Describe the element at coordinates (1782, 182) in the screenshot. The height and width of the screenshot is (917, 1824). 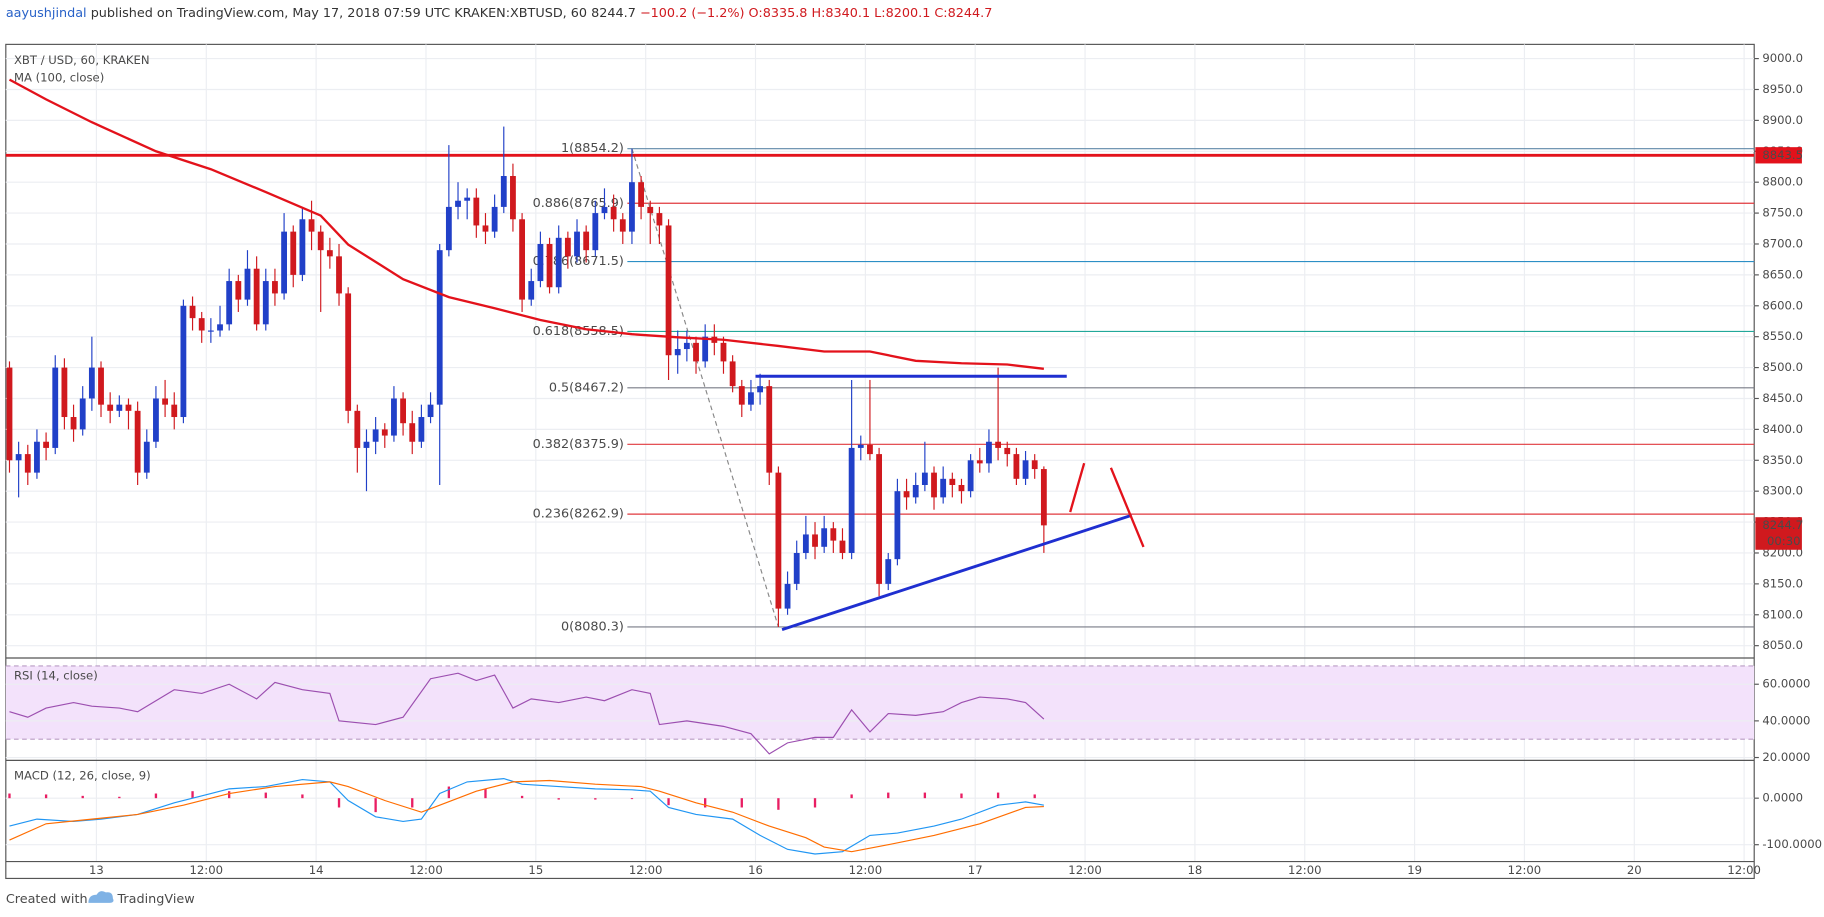
I see `y-tick-label: 8800.0` at that location.